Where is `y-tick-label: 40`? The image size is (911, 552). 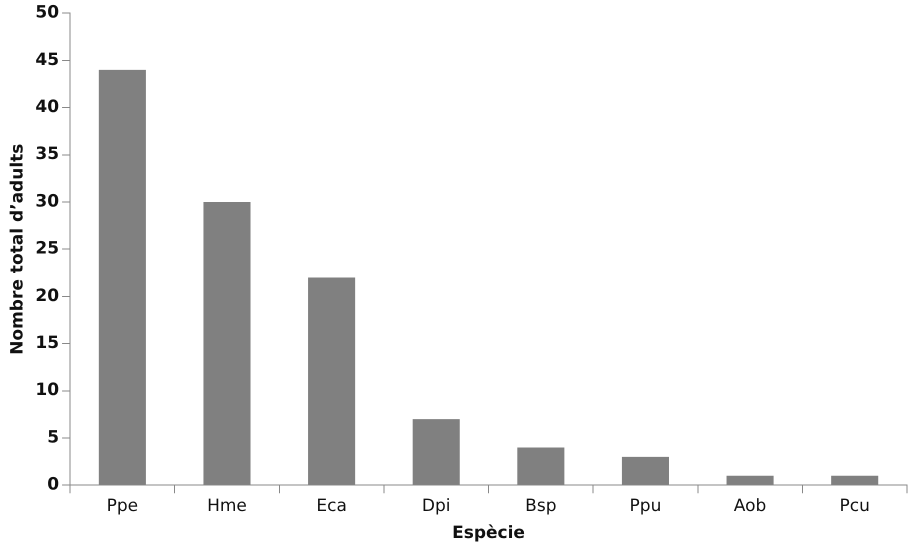 y-tick-label: 40 is located at coordinates (47, 107).